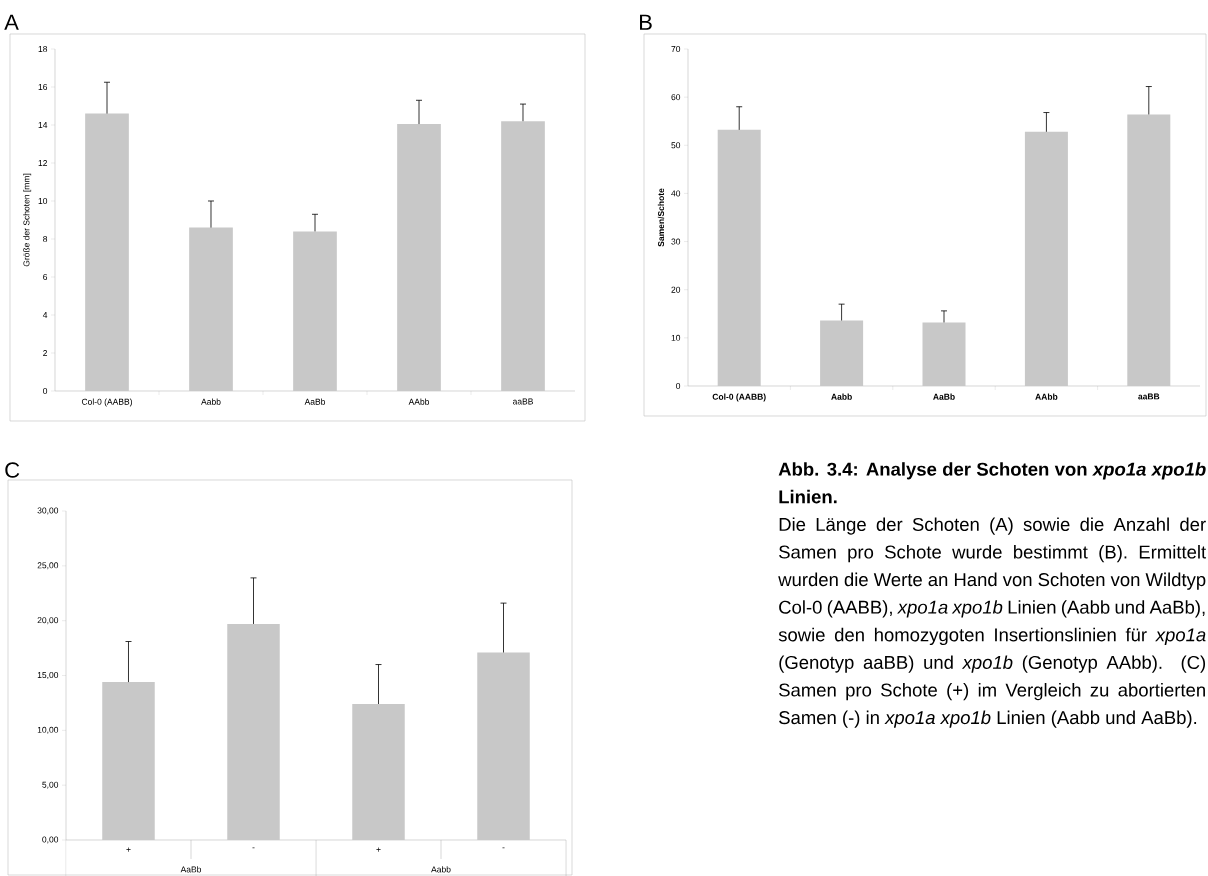  I want to click on y-tick-label: 14, so click(43, 125).